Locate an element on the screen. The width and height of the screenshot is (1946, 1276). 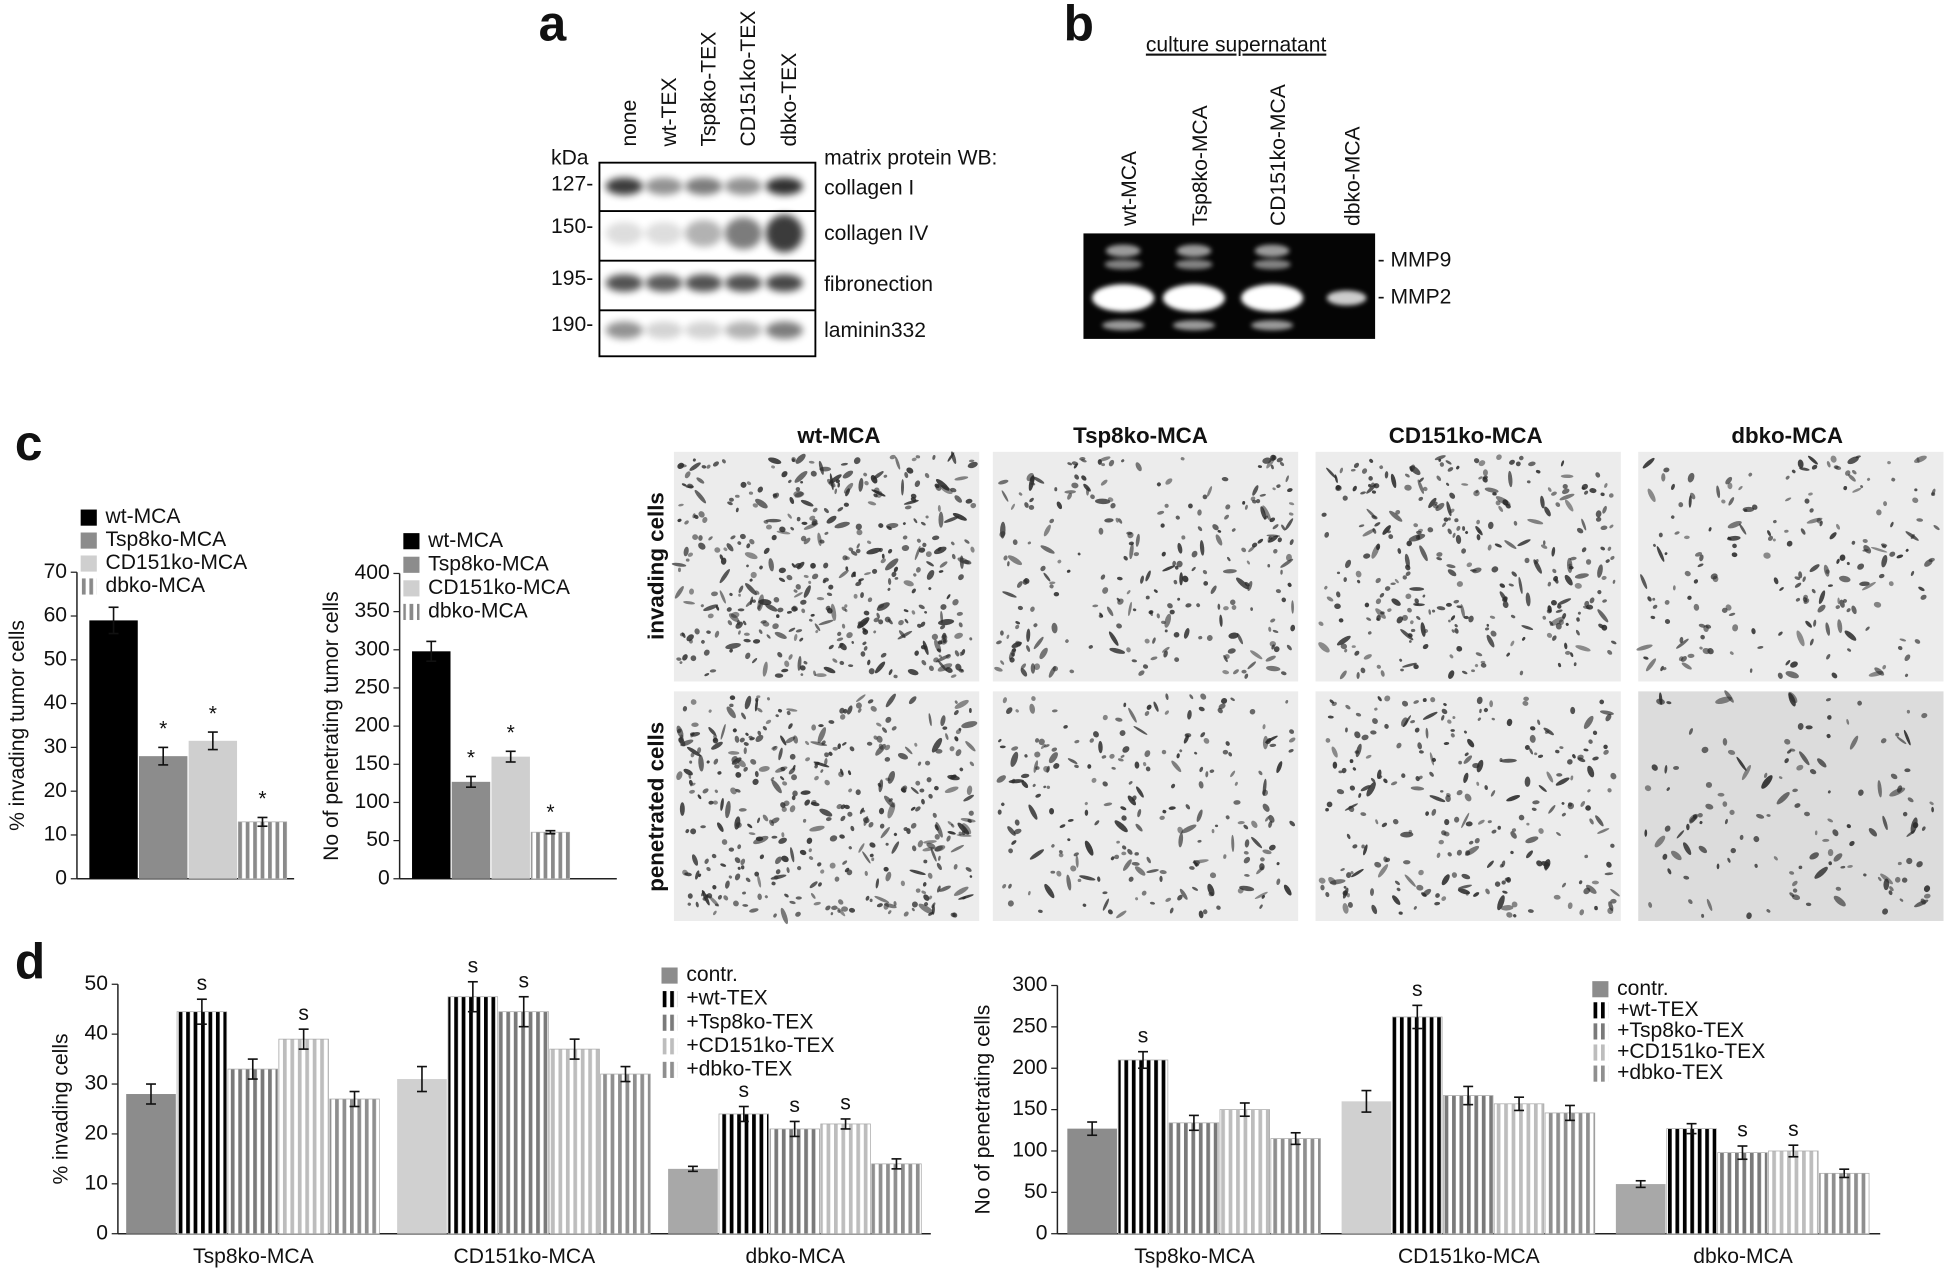
gel-band is located at coordinates (1194, 264).